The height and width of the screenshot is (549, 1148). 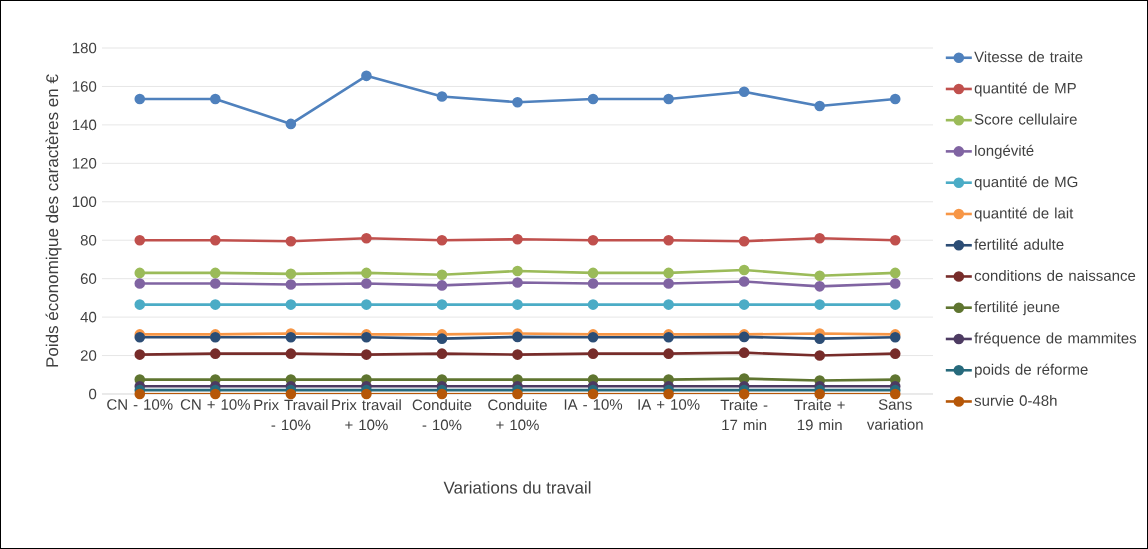 What do you see at coordinates (1031, 370) in the screenshot?
I see `legend-label: poids de réforme` at bounding box center [1031, 370].